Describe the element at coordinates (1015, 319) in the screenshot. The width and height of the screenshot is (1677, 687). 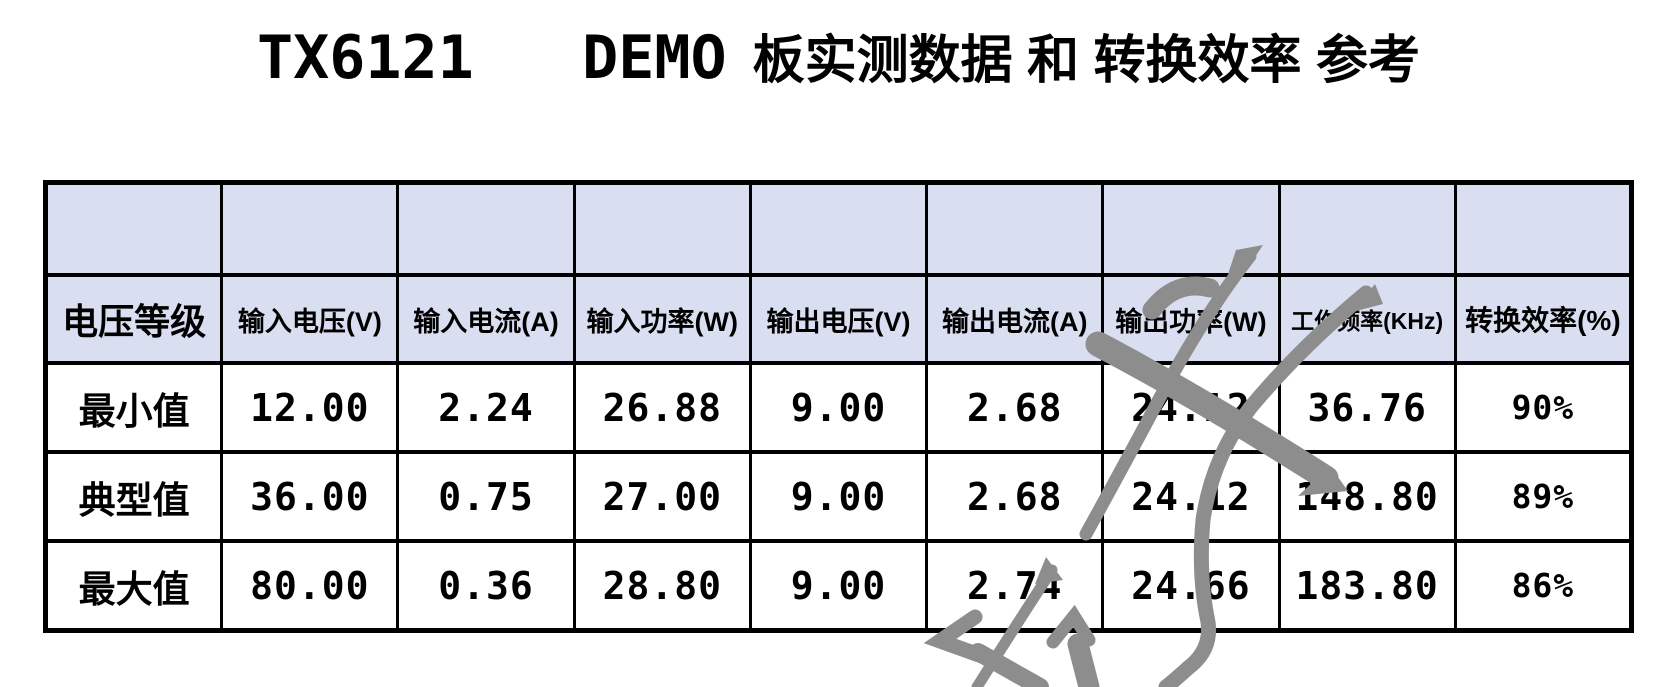
I see `col-header-output-current: 输出电流(A)` at that location.